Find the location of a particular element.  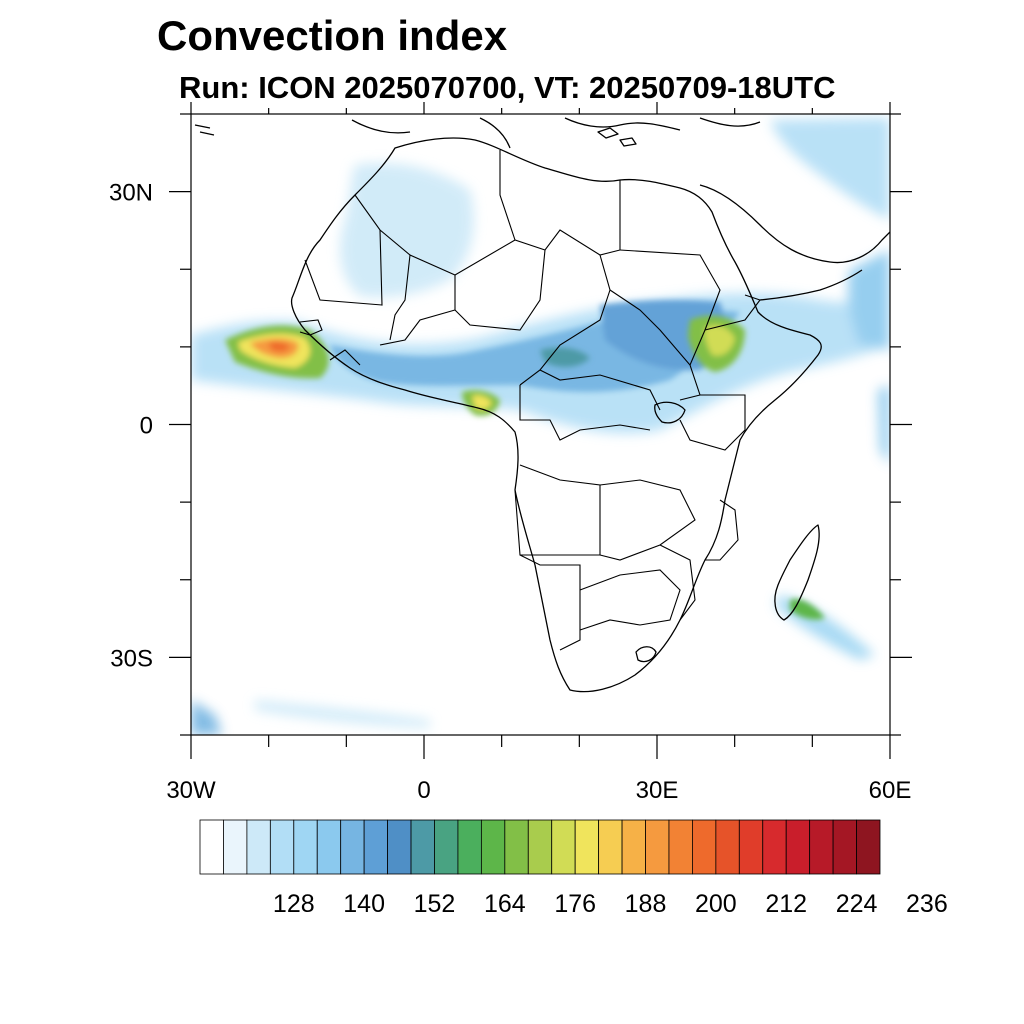

lake-victoria is located at coordinates (670, 412).